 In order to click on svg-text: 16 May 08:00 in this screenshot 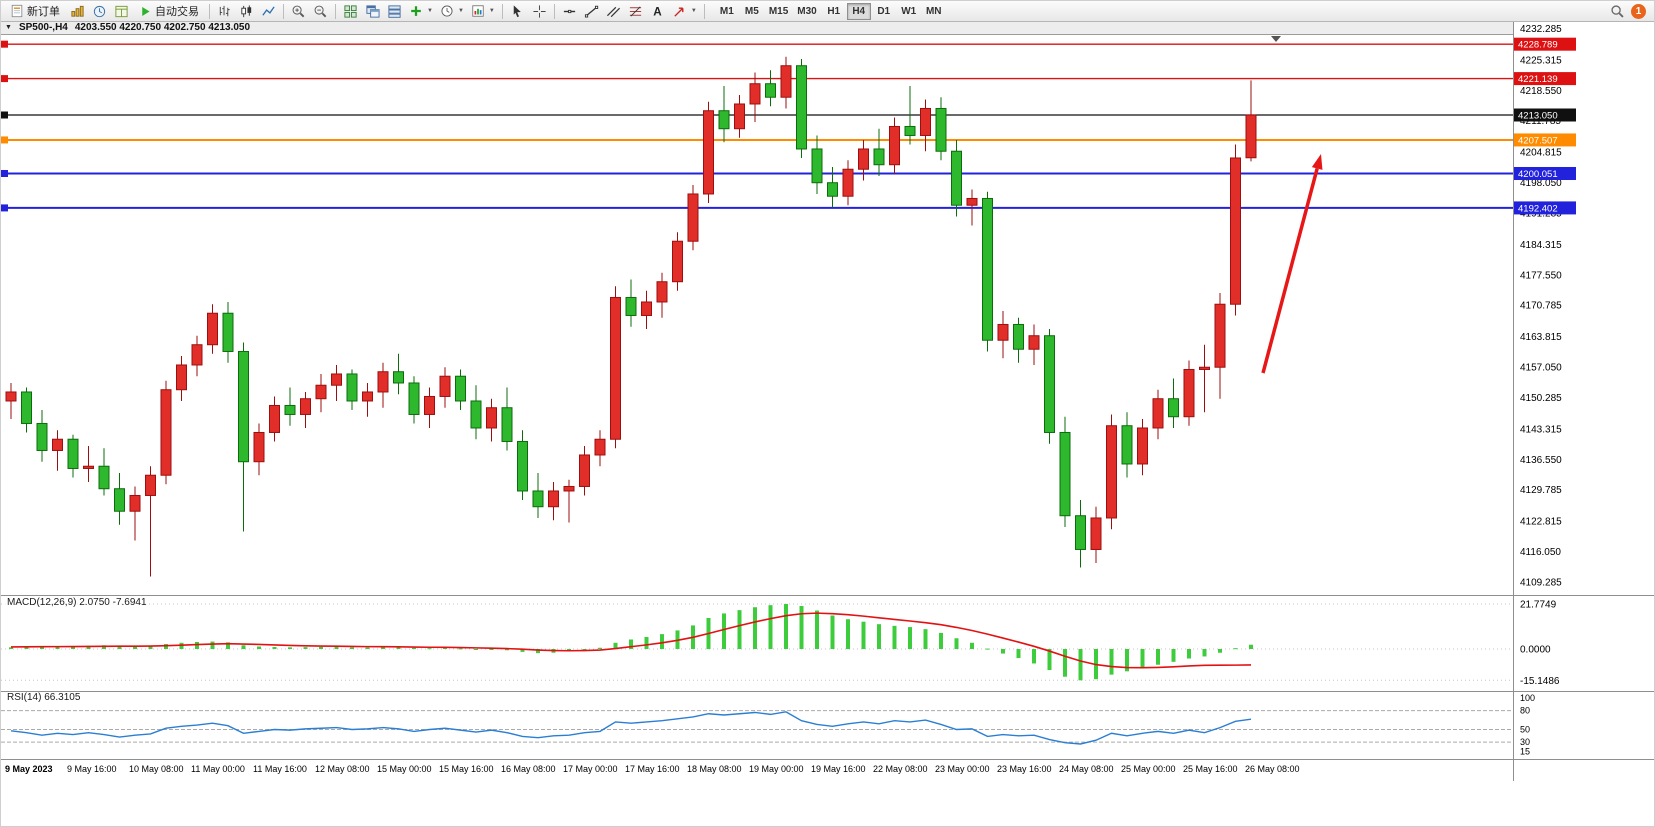, I will do `click(528, 769)`.